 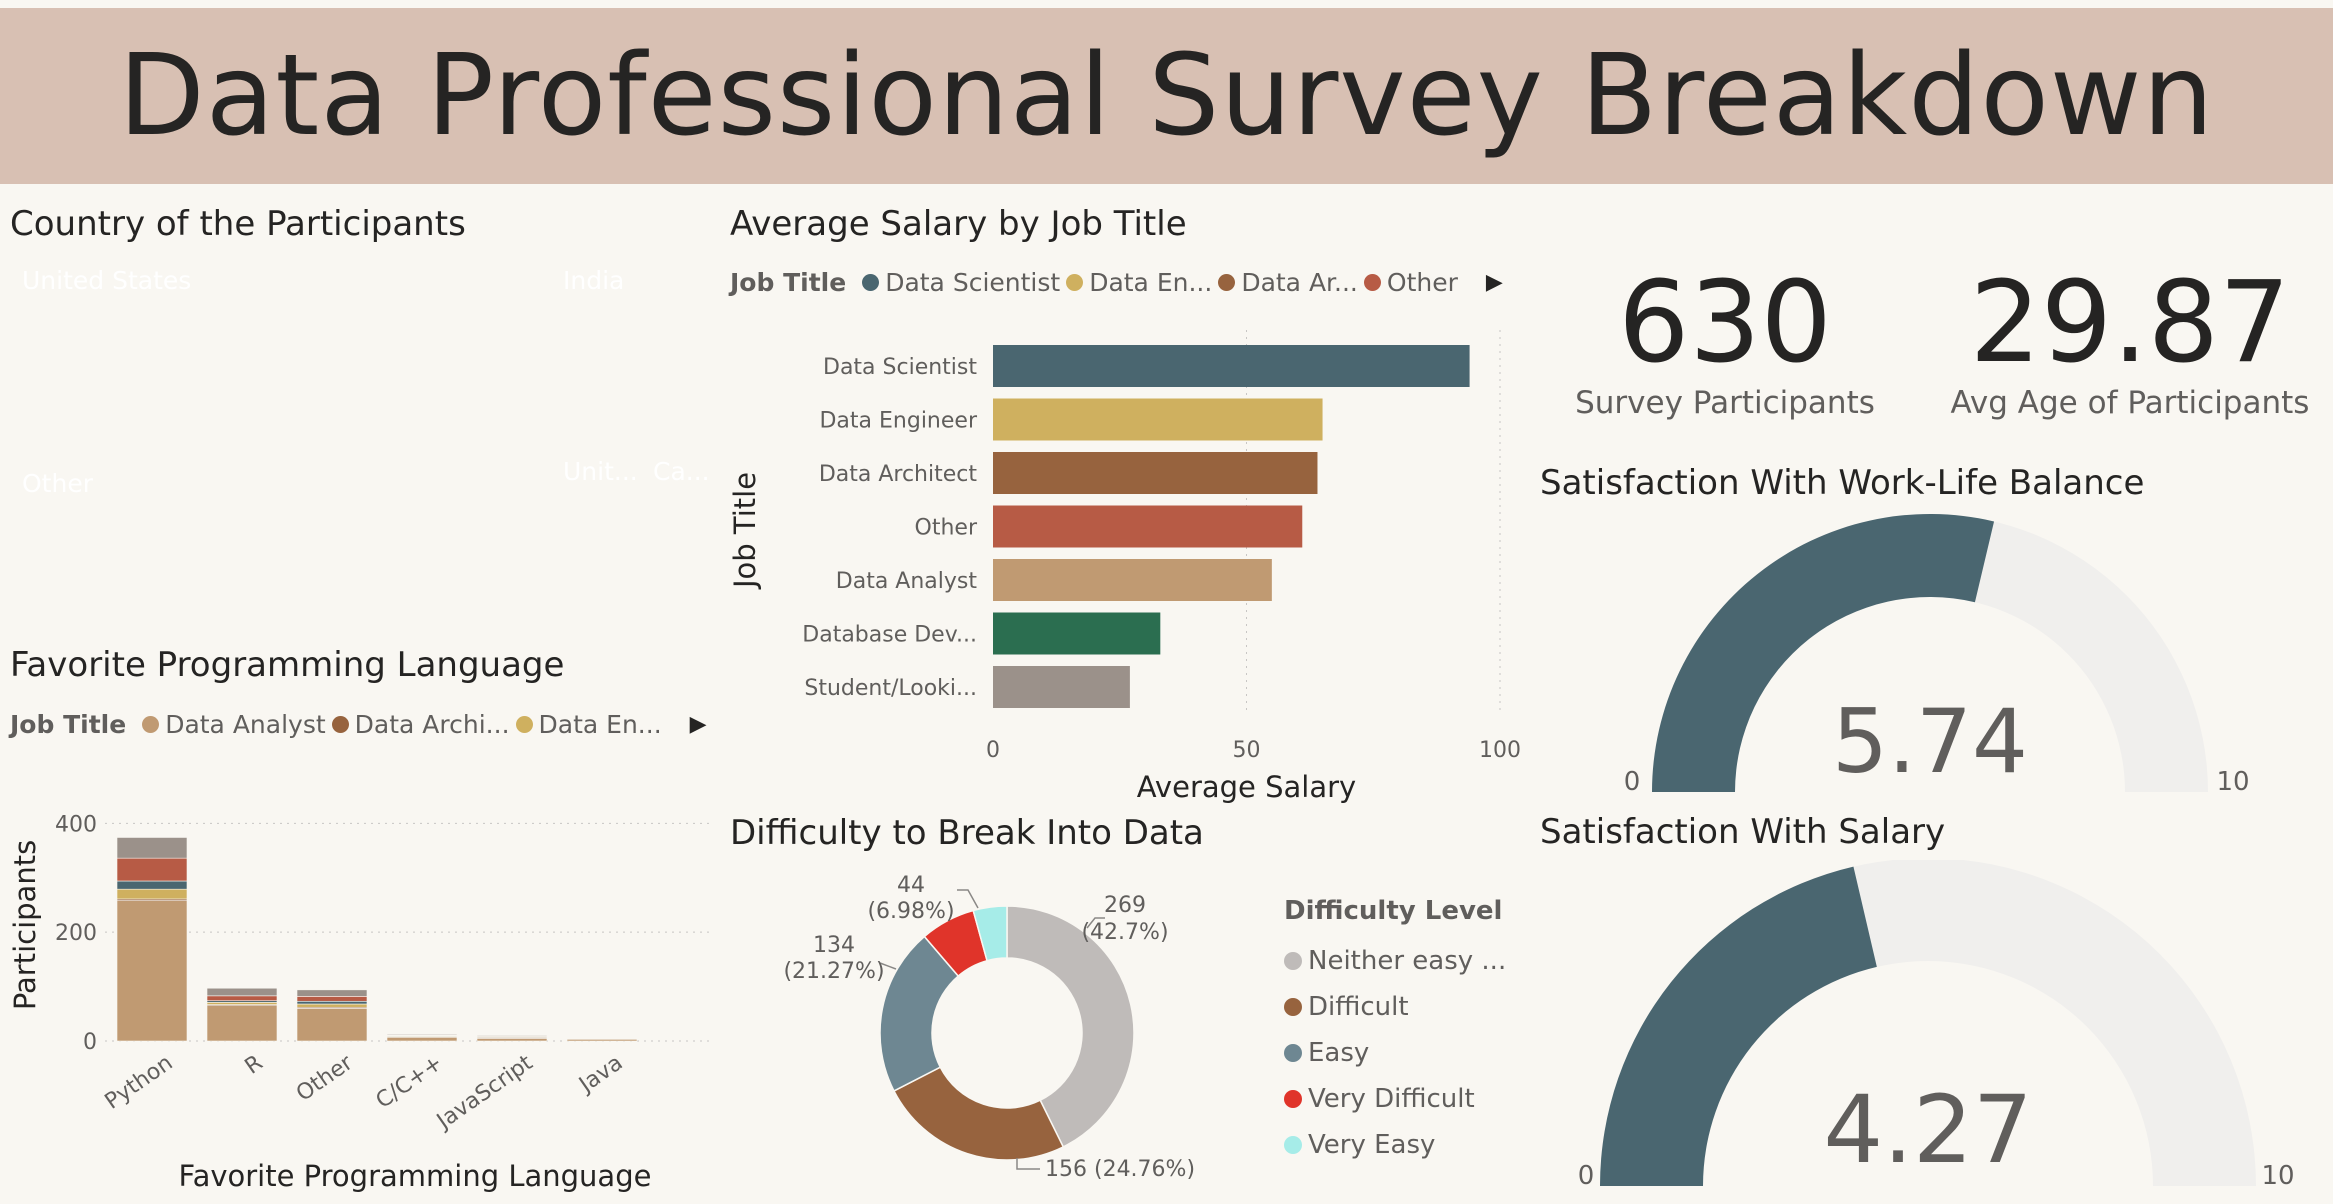 What do you see at coordinates (287, 665) in the screenshot?
I see `lang-title: Favorite Programming Language` at bounding box center [287, 665].